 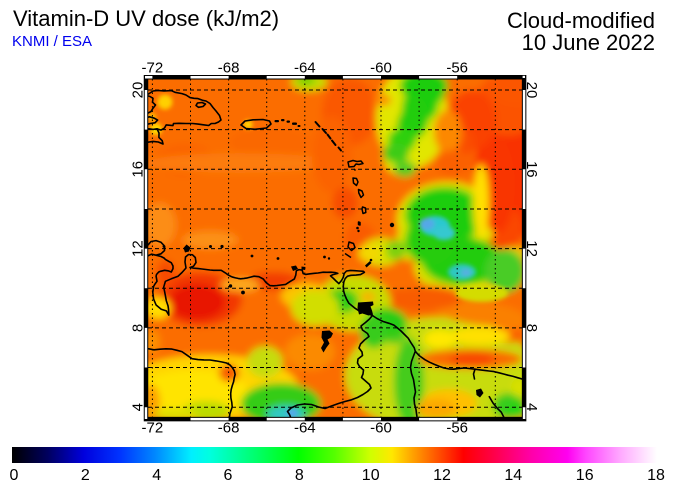 I want to click on svg-text: 10, so click(x=371, y=475).